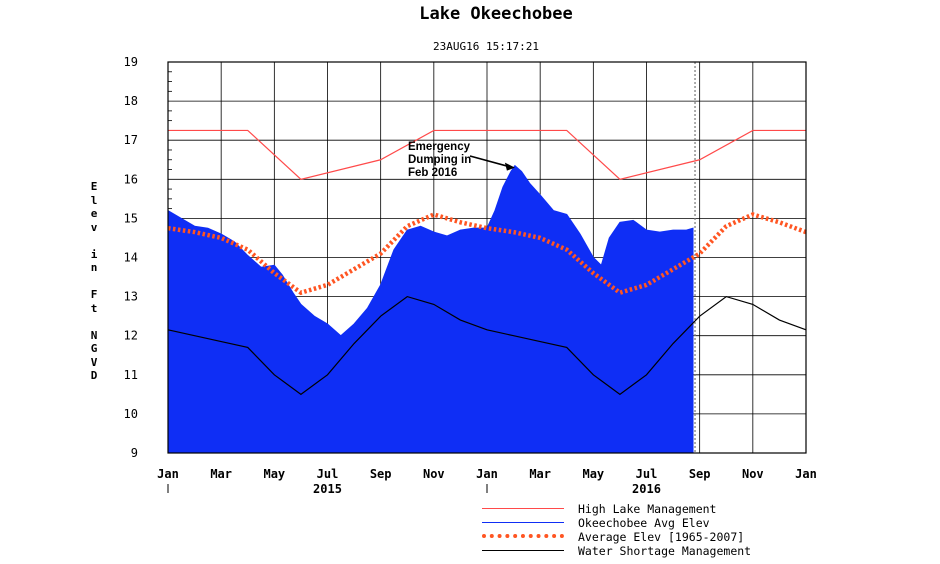 This screenshot has height=564, width=940. Describe the element at coordinates (646, 489) in the screenshot. I see `year-label: 2016` at that location.